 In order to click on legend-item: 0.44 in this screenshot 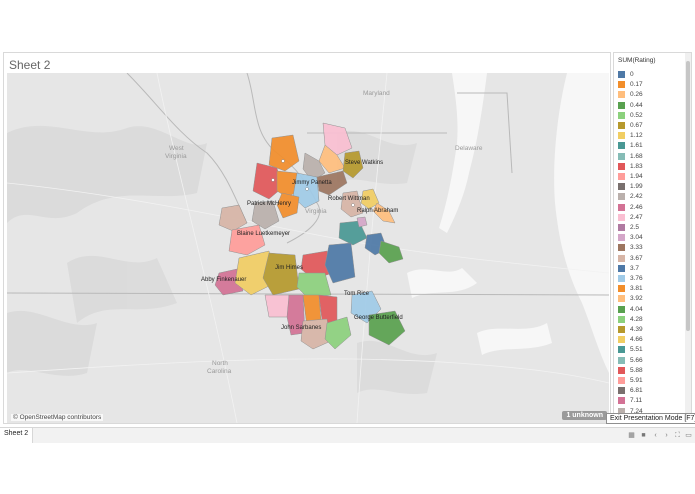, I will do `click(630, 105)`.